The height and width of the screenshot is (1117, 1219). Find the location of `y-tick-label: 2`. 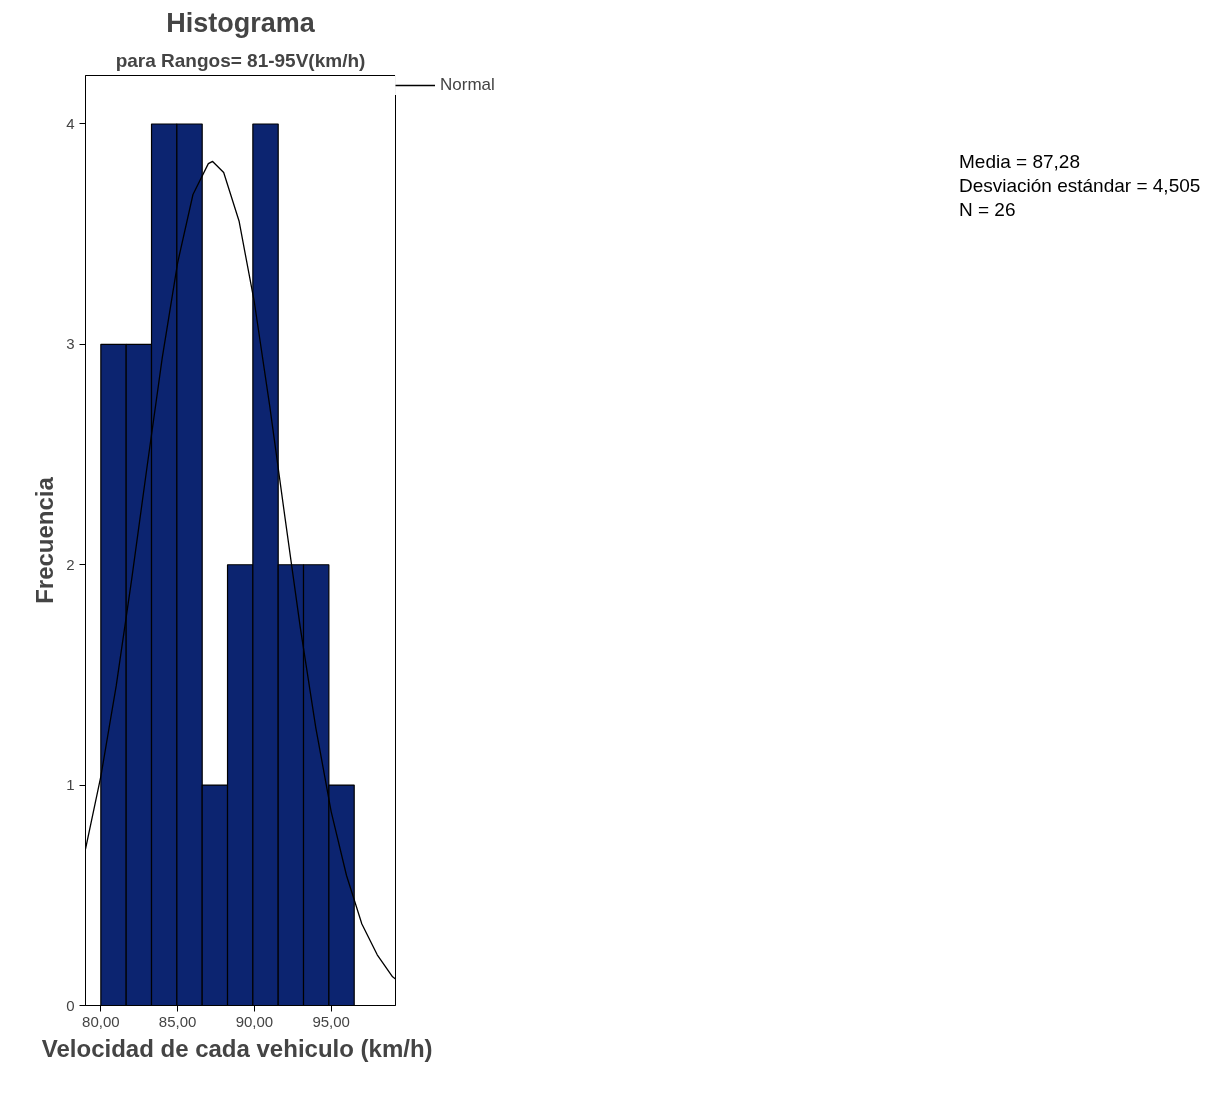

y-tick-label: 2 is located at coordinates (70, 564).